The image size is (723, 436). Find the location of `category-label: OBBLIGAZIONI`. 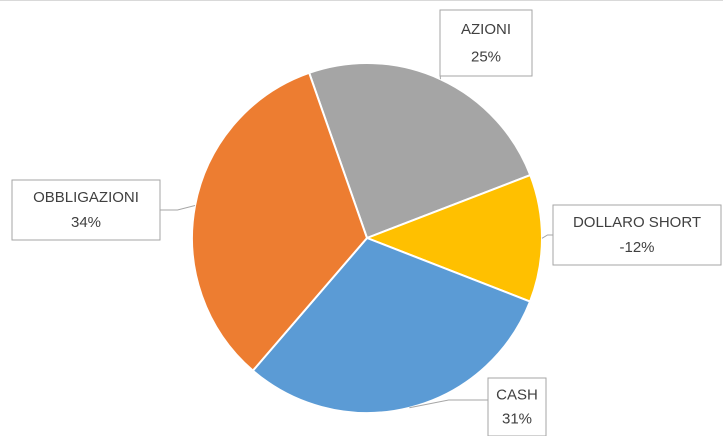

category-label: OBBLIGAZIONI is located at coordinates (86, 197).